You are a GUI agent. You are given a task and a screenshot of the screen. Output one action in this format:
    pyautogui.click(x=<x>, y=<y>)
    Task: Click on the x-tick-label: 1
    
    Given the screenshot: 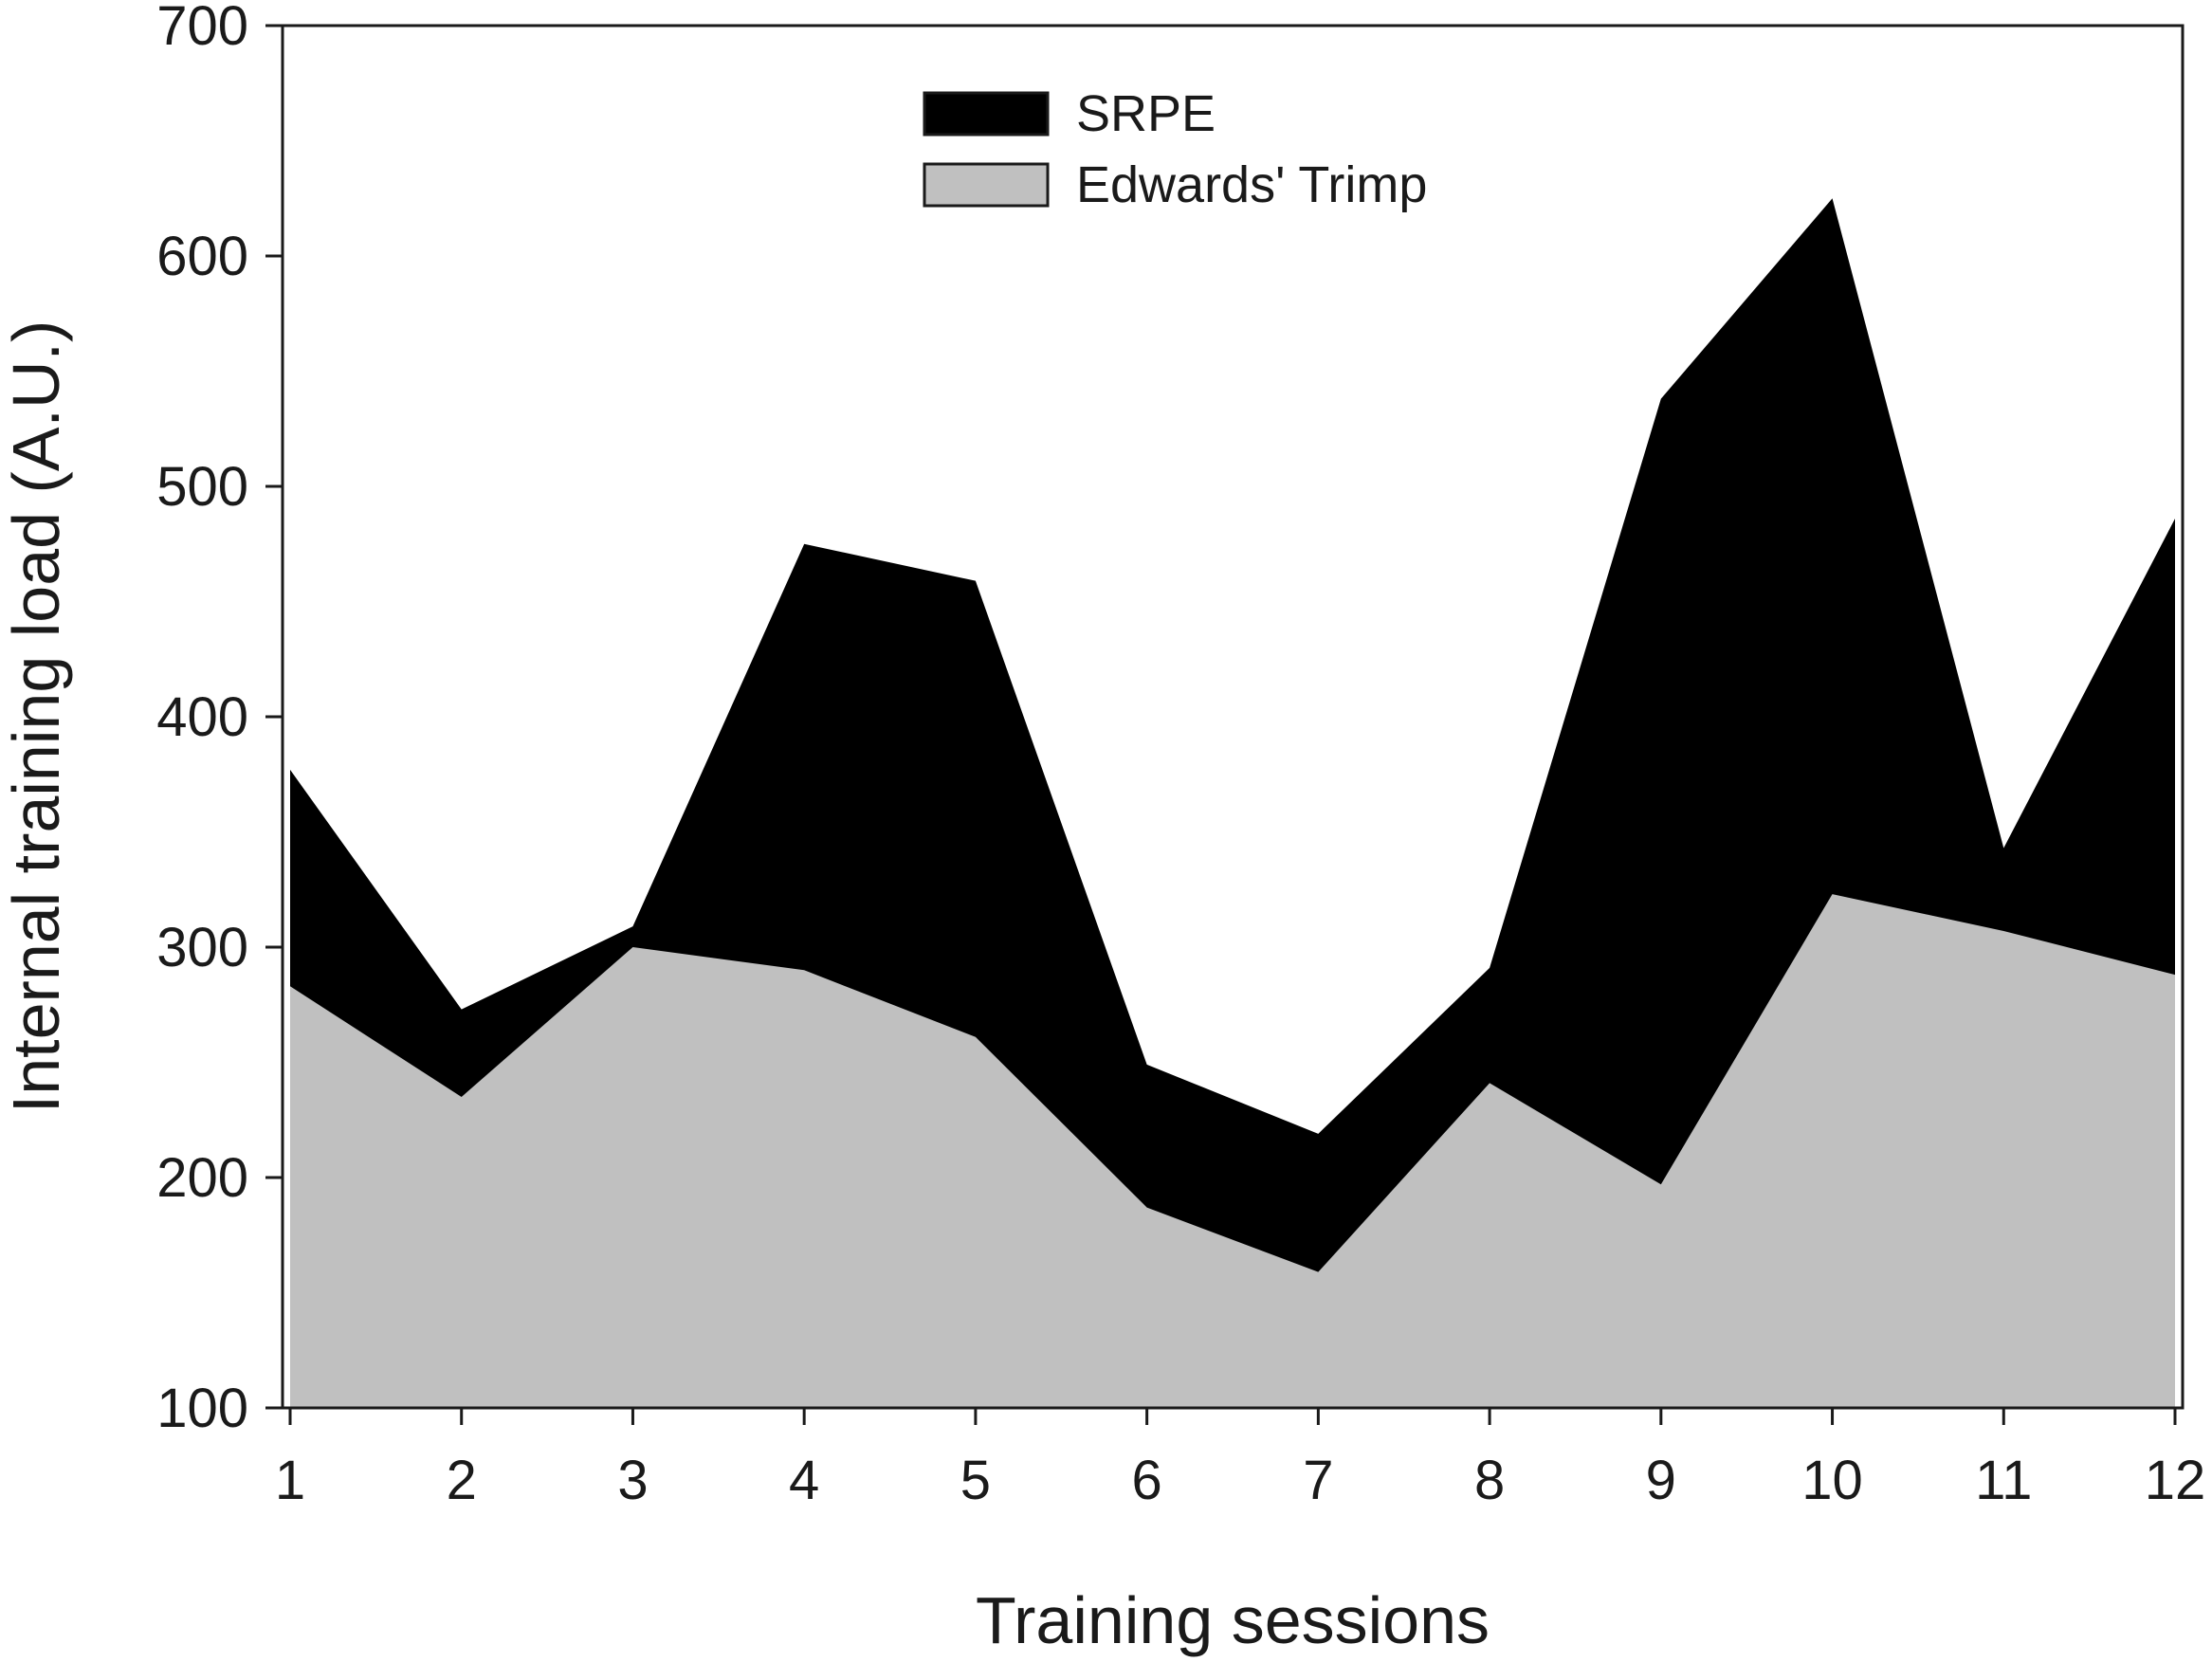 What is the action you would take?
    pyautogui.click(x=290, y=1480)
    